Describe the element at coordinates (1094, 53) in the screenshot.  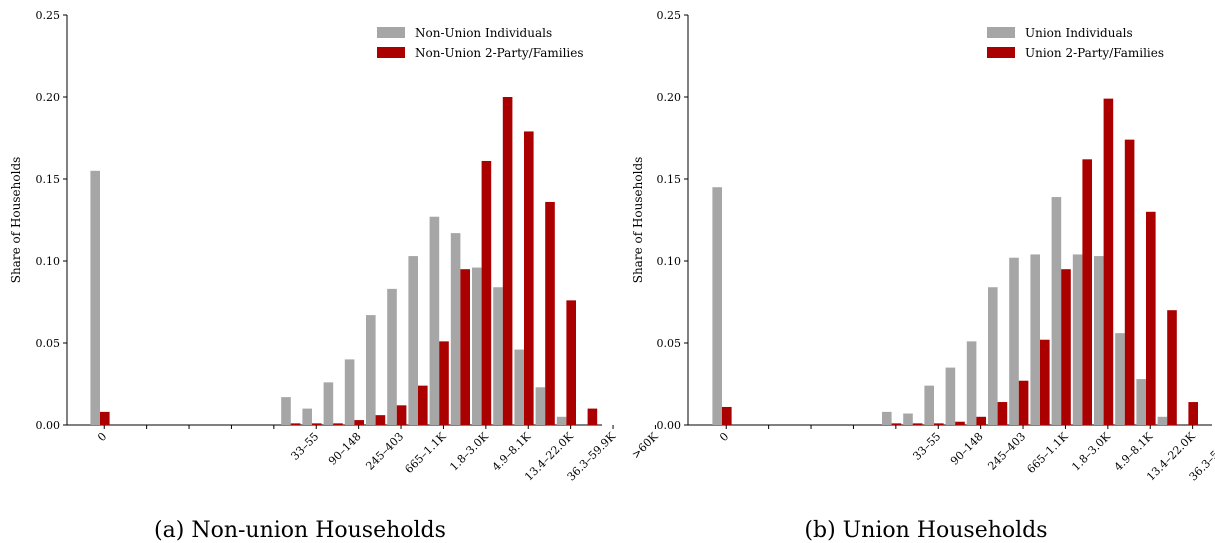
I see `legend-label: Union 2-Party/Families` at that location.